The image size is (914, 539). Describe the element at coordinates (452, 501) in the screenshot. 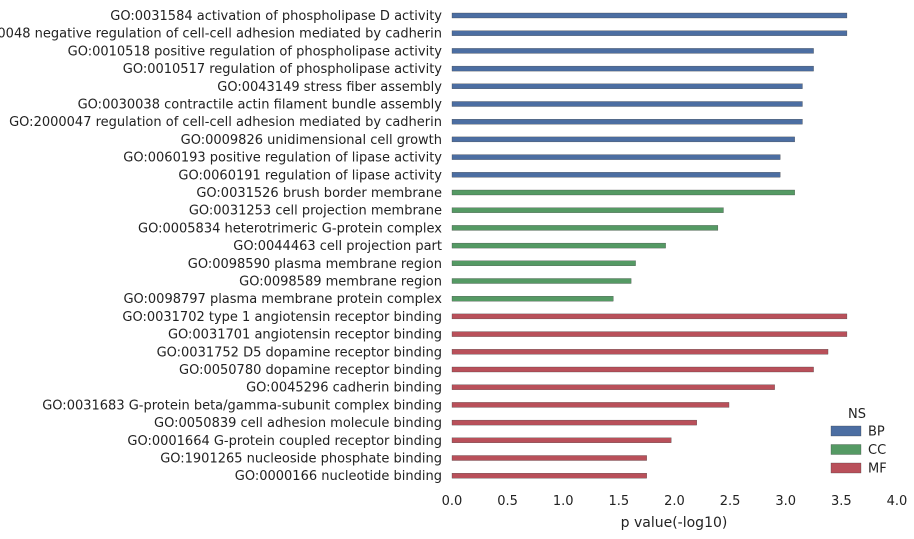

I see `x-tick-label: 0.0` at that location.